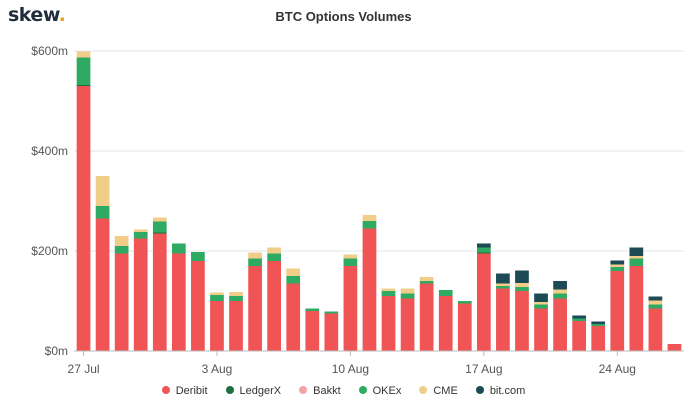  What do you see at coordinates (617, 369) in the screenshot?
I see `x-tick-label: 24 Aug` at bounding box center [617, 369].